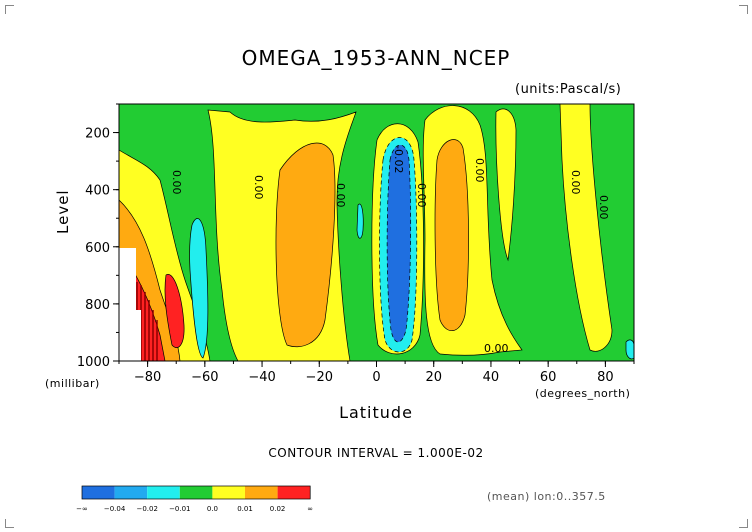  What do you see at coordinates (491, 377) in the screenshot?
I see `x-tick-label: 40` at bounding box center [491, 377].